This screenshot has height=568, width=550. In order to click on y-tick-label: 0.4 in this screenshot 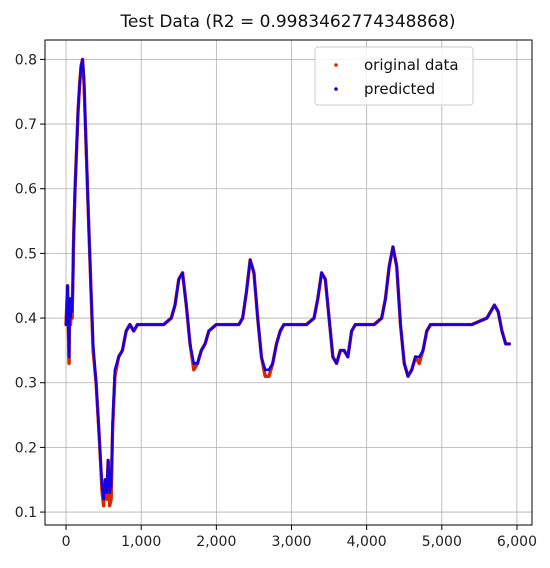, I will do `click(26, 319)`.